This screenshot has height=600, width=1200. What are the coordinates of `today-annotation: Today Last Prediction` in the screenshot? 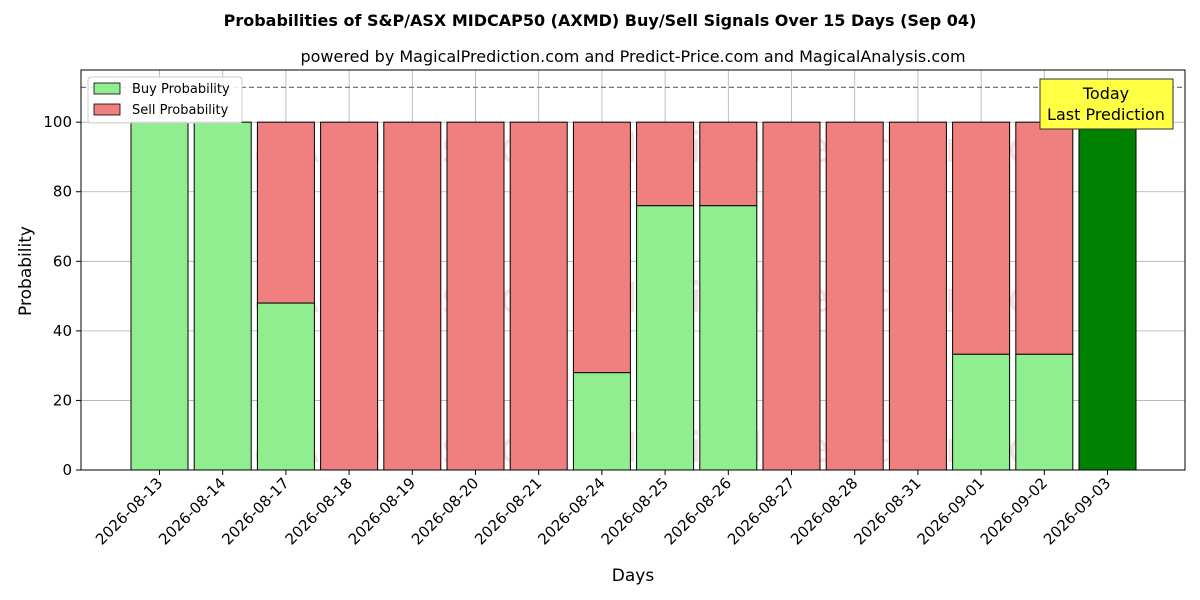 It's located at (1106, 104).